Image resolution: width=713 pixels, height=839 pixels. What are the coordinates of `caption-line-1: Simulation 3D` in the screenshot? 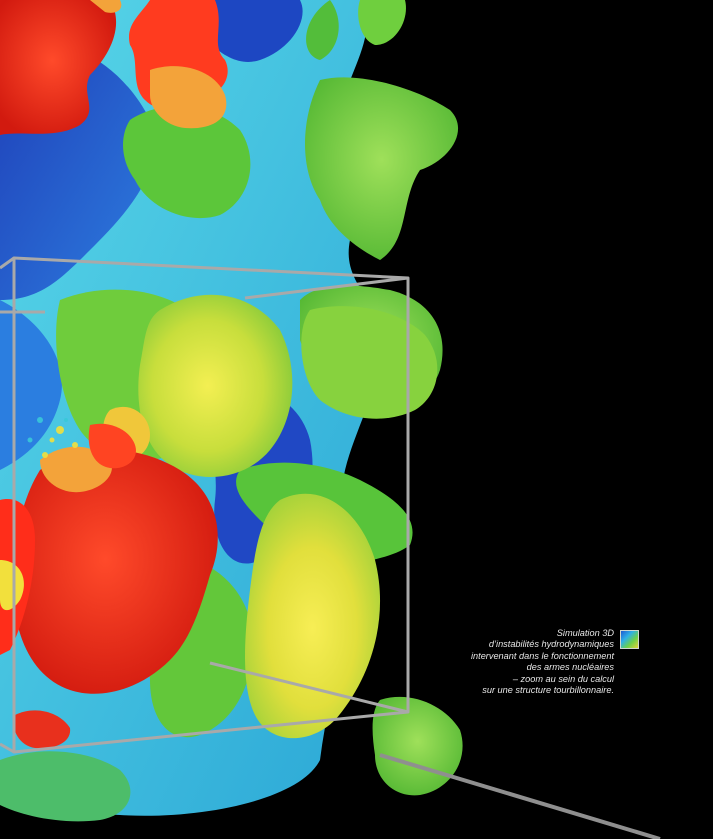 It's located at (585, 633).